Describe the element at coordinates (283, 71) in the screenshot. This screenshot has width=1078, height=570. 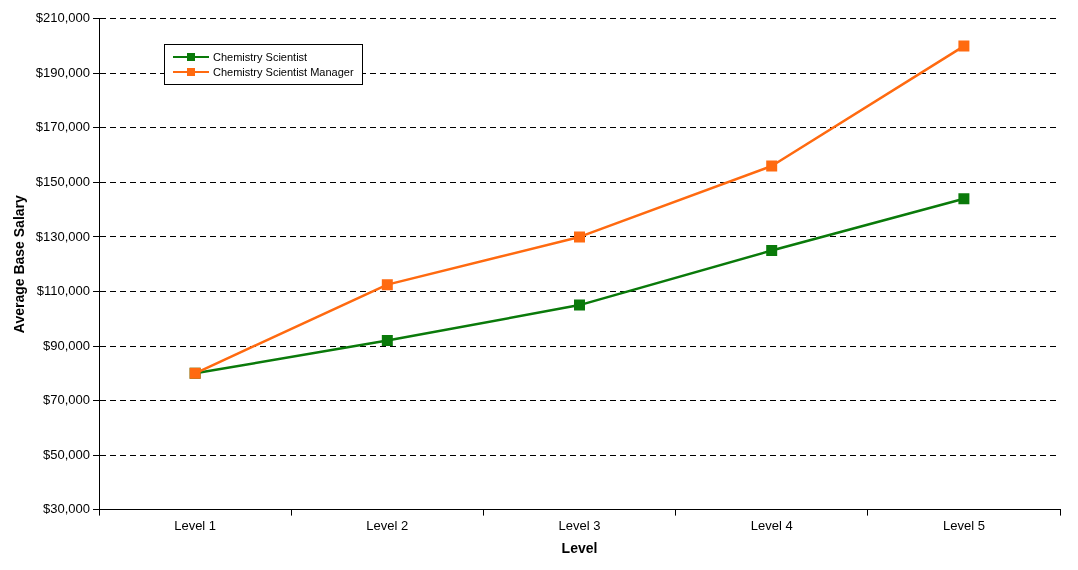
I see `legend-label: Chemistry Scientist Manager` at that location.